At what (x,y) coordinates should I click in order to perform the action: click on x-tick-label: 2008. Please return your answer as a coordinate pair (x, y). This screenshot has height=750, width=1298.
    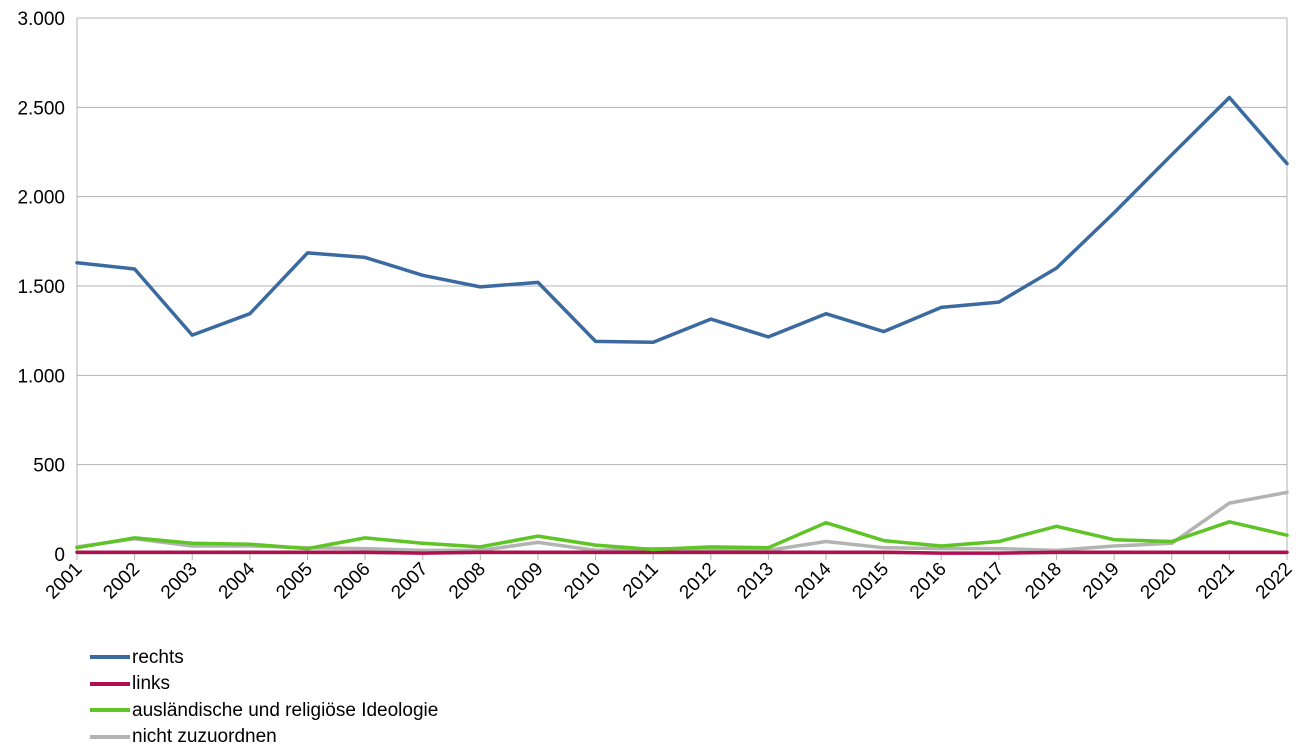
    Looking at the image, I should click on (467, 581).